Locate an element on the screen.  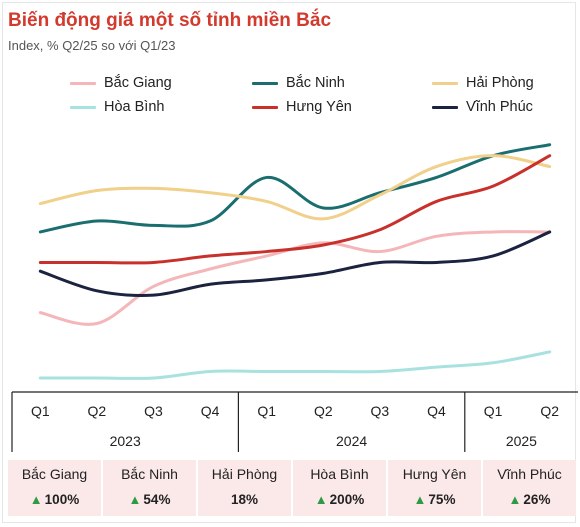
summary-cell-bac-ninh: Bắc Ninh ▲ 54% is located at coordinates (149, 488).